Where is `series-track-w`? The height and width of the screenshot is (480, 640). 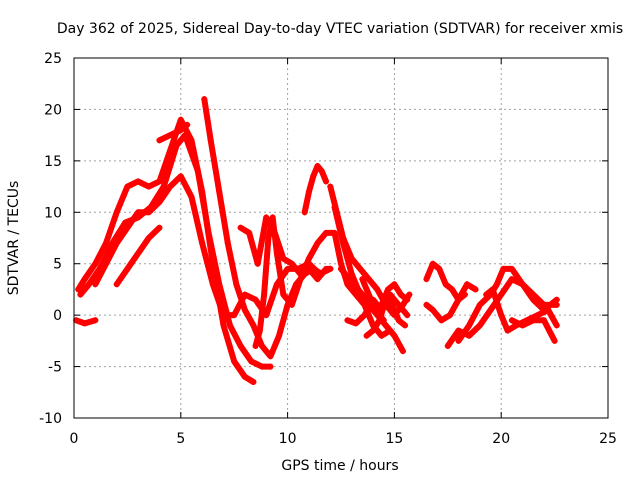
series-track-w is located at coordinates (533, 330).